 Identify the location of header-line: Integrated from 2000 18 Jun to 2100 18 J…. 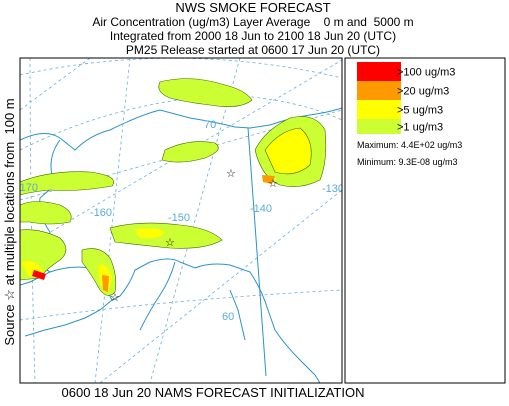
(253, 36).